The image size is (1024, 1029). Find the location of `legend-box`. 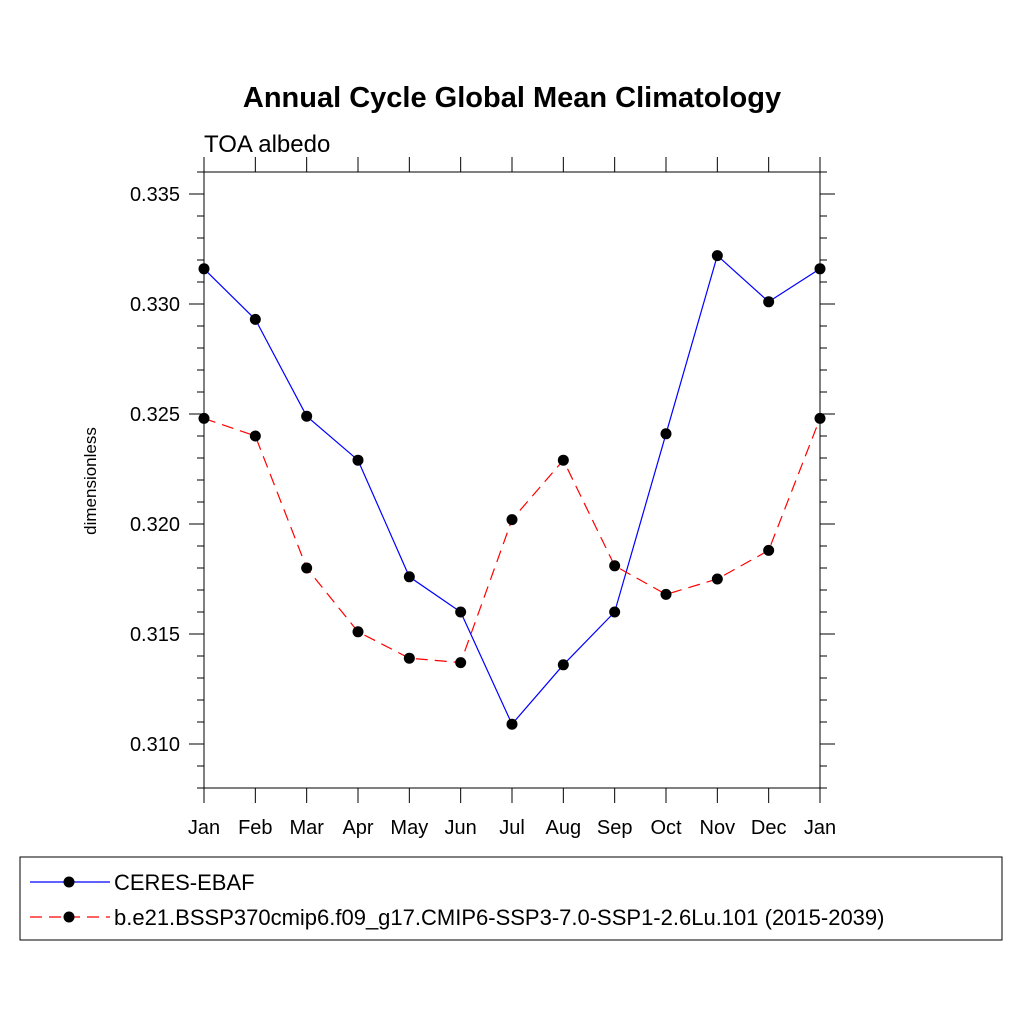

legend-box is located at coordinates (511, 898).